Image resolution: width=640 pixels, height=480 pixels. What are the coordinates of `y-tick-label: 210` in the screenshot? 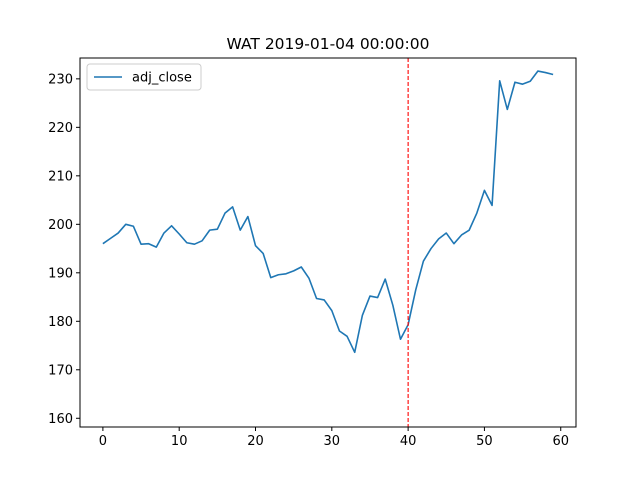 It's located at (60, 176).